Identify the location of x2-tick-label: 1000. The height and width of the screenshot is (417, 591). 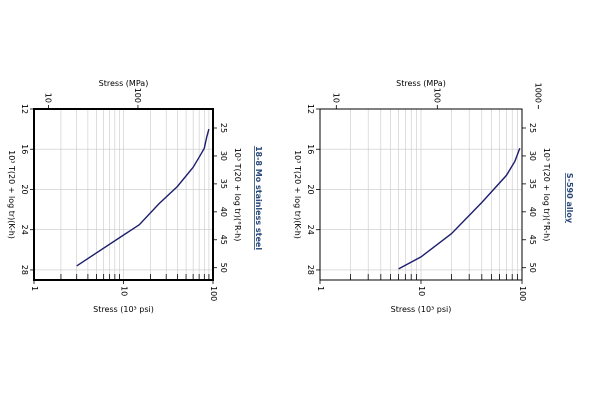
(537, 93).